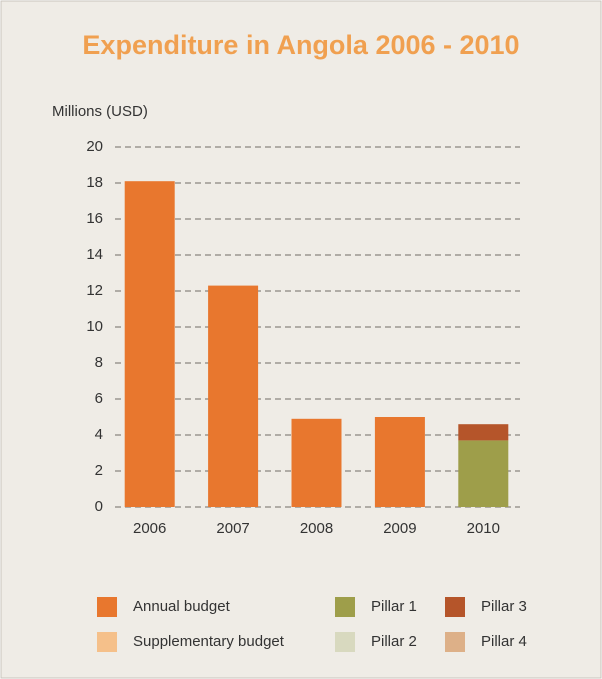 The image size is (602, 679). Describe the element at coordinates (94, 290) in the screenshot. I see `y-tick-label: 12` at that location.